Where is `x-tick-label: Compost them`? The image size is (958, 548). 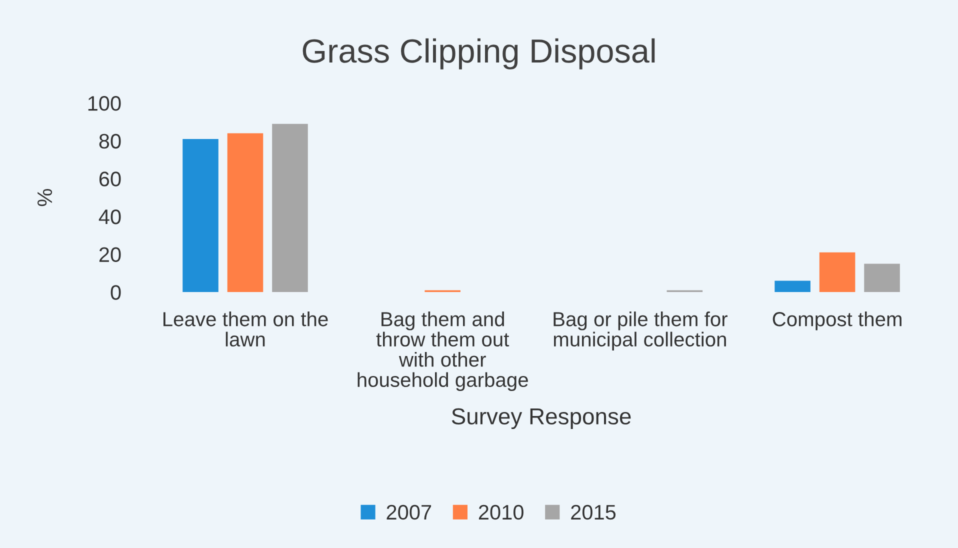
x-tick-label: Compost them is located at coordinates (837, 321).